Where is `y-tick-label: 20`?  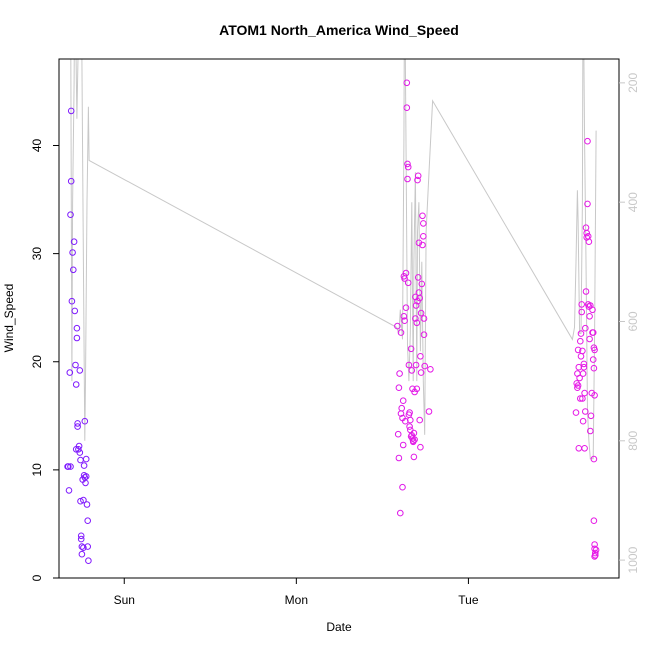 y-tick-label: 20 is located at coordinates (37, 362).